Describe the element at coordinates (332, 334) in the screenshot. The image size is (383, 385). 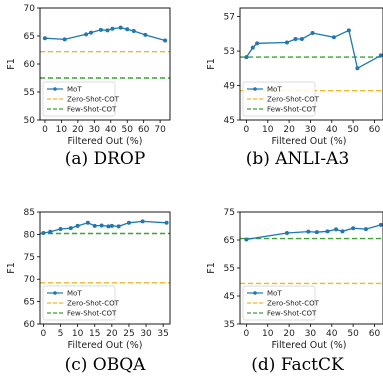
I see `x-tick-label: 40` at that location.